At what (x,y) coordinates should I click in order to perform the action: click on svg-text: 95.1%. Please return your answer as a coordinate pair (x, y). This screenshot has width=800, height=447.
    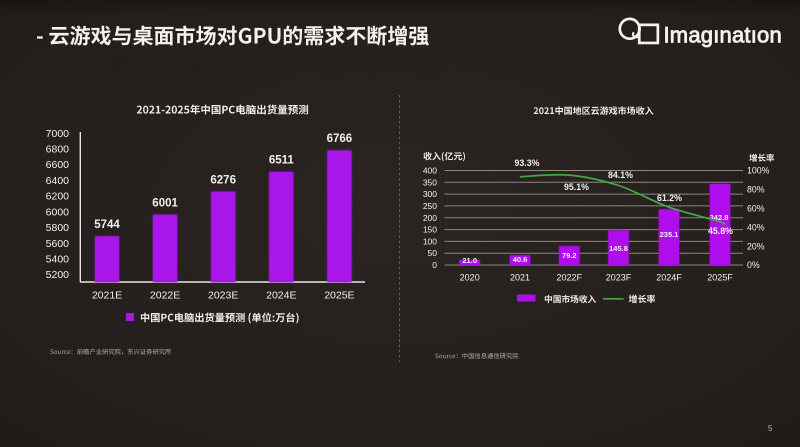
    Looking at the image, I should click on (576, 187).